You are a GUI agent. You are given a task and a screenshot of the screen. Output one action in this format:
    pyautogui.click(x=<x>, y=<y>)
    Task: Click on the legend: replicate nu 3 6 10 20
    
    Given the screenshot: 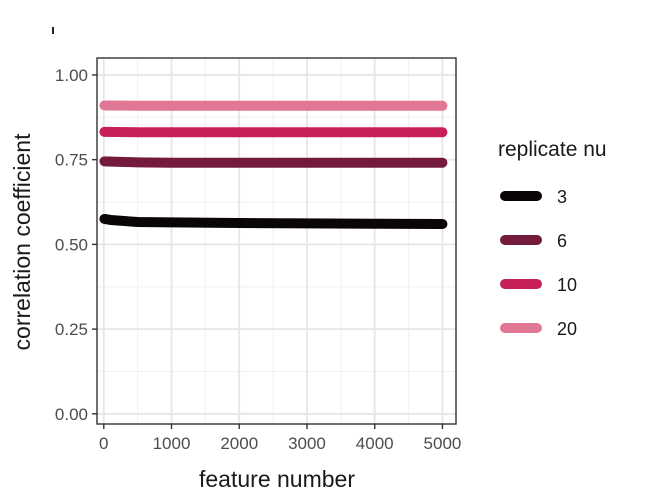 What is the action you would take?
    pyautogui.click(x=552, y=238)
    